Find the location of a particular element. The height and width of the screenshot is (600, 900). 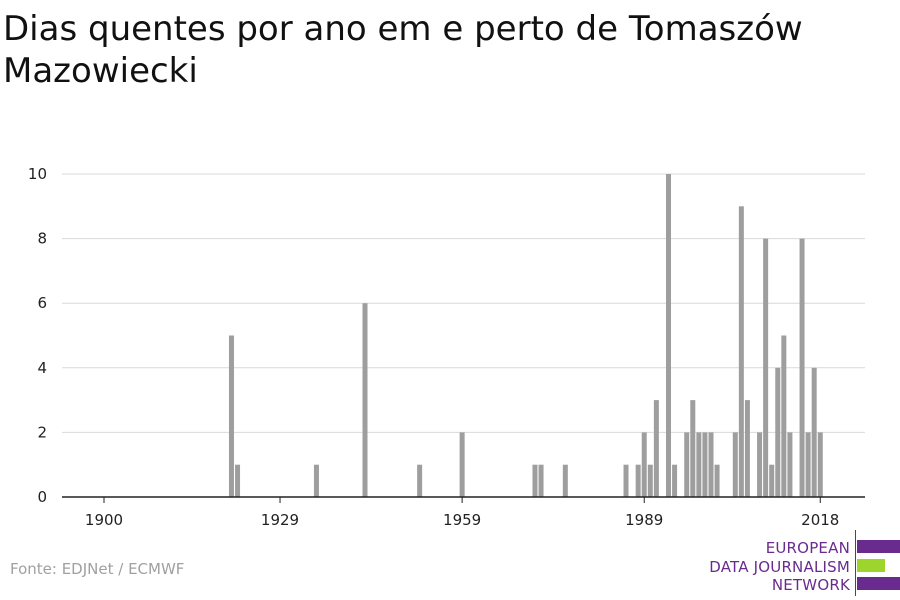

x-tick-label: 1959 is located at coordinates (462, 520).